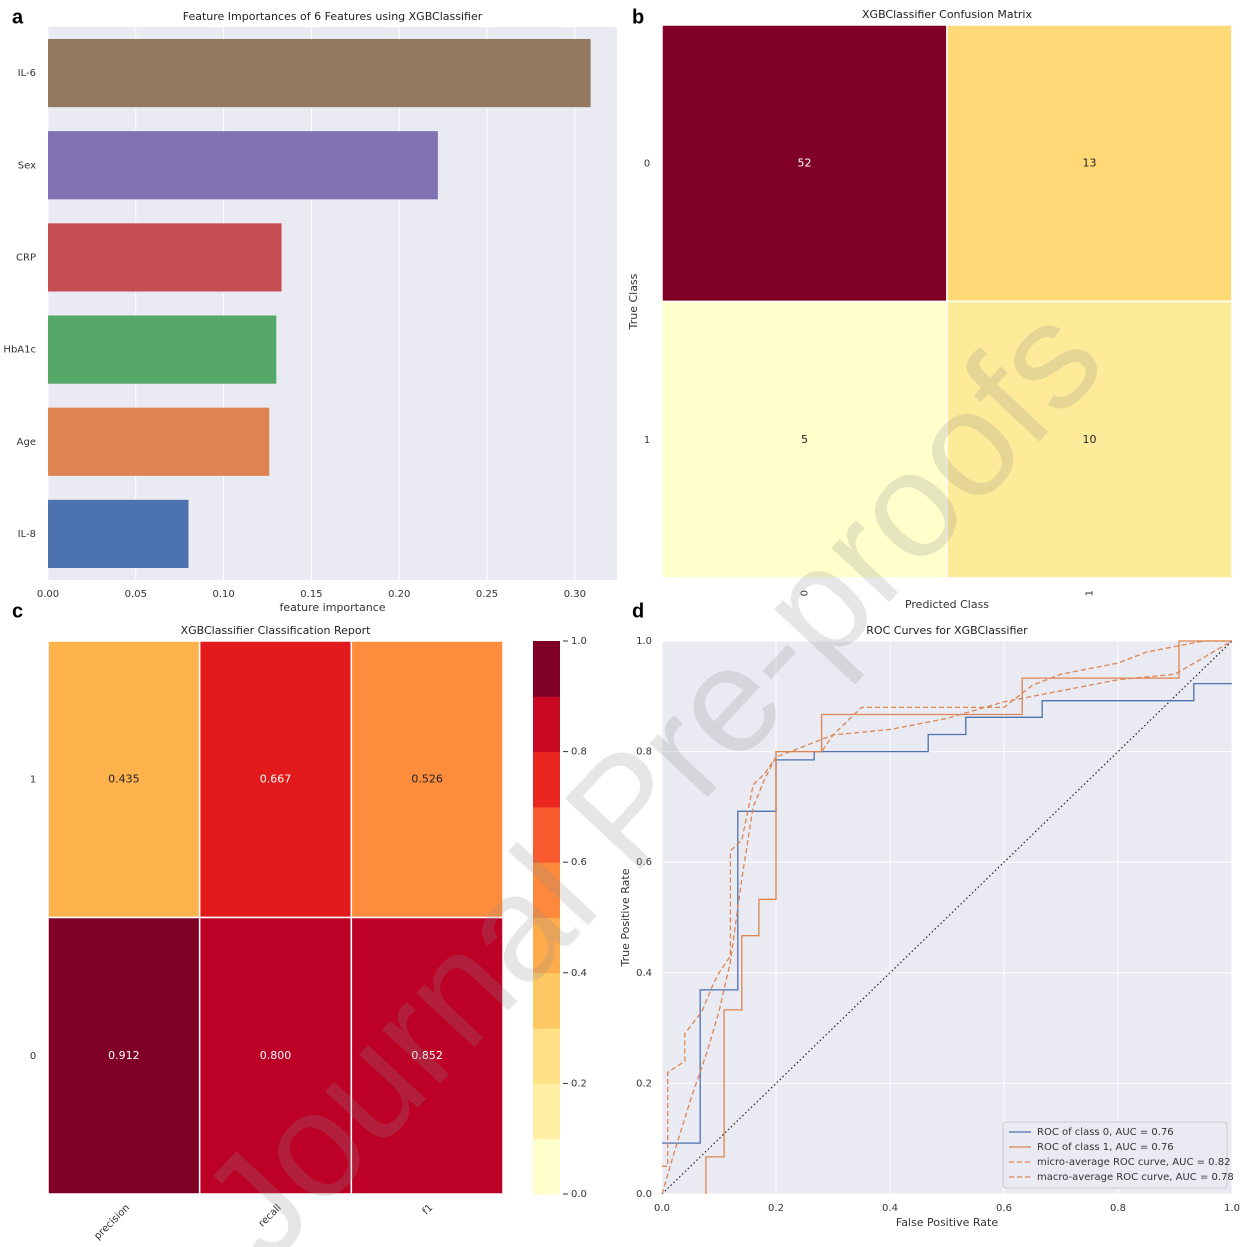 This screenshot has width=1244, height=1247. Describe the element at coordinates (136, 594) in the screenshot. I see `x-tick-label: 0.05` at that location.